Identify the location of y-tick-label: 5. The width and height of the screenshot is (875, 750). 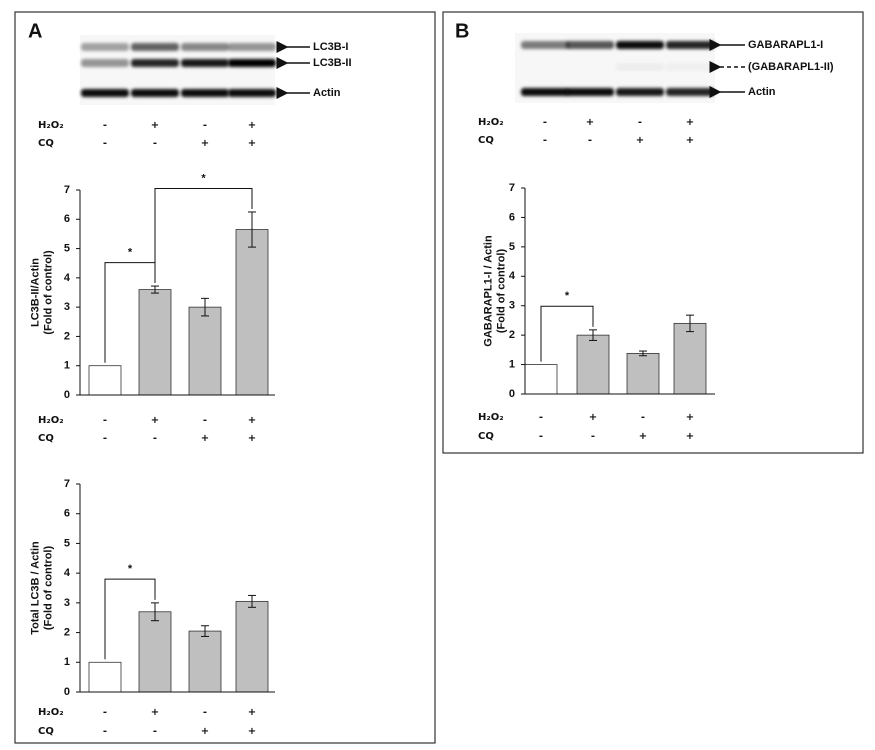
(512, 247).